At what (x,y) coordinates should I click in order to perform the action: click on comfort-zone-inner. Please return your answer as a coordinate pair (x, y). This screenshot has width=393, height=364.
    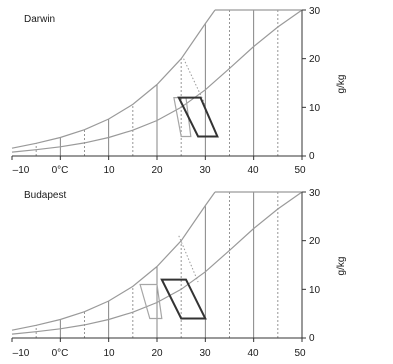
    Looking at the image, I should click on (151, 301).